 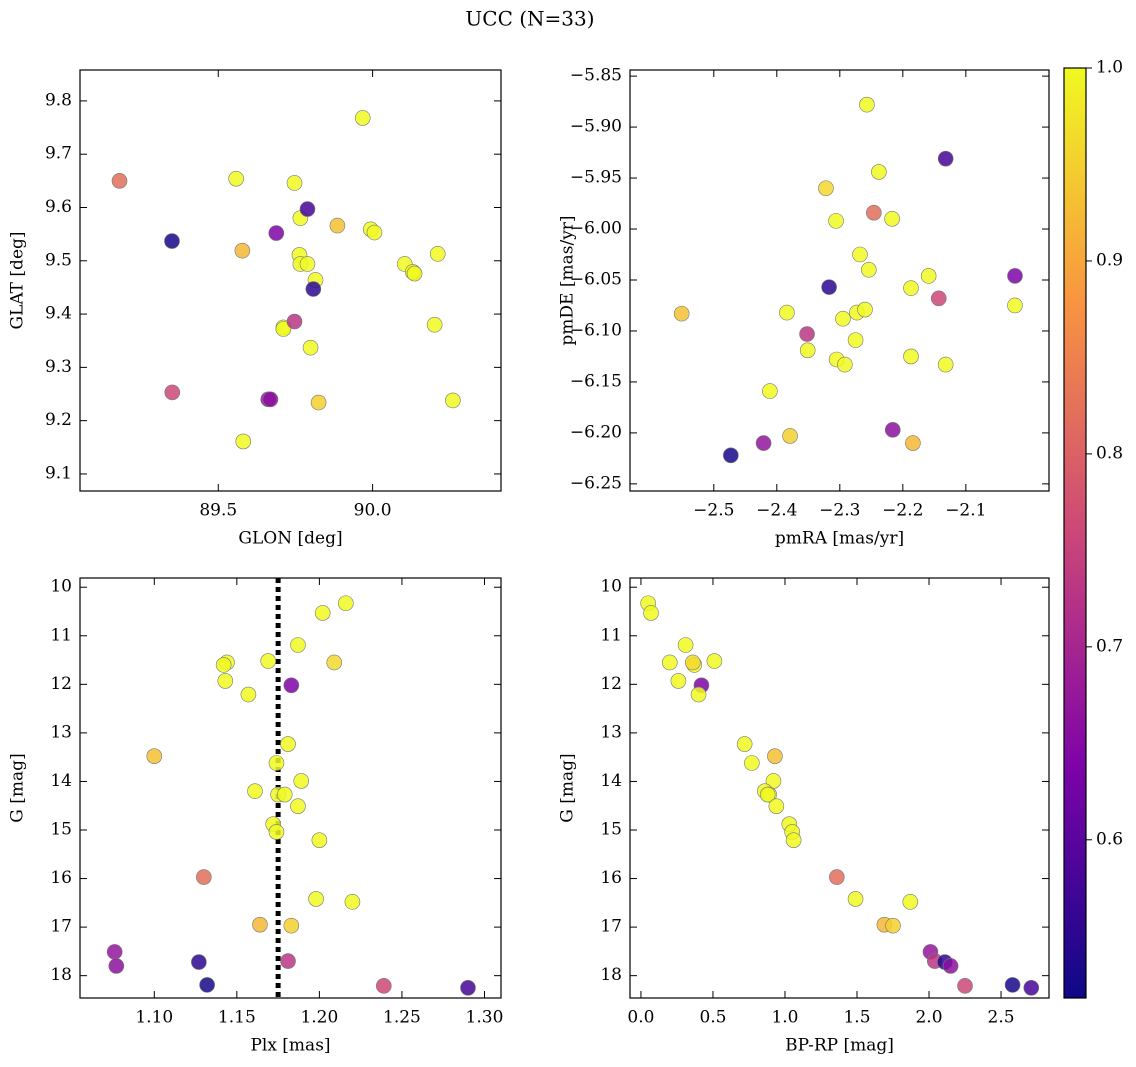 I want to click on y-tick-label: 9.1, so click(x=58, y=473).